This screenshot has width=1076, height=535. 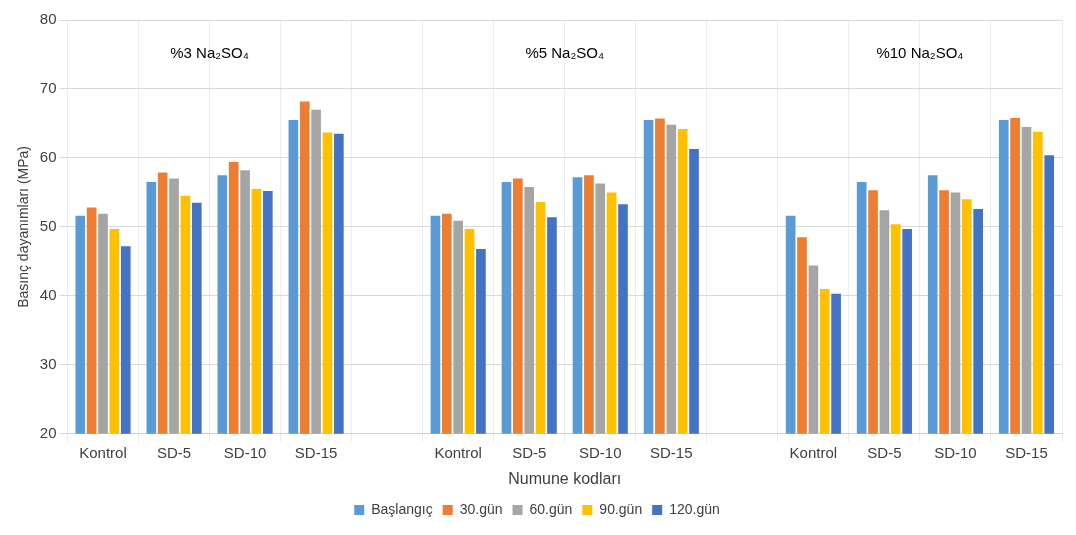 What do you see at coordinates (48, 432) in the screenshot?
I see `y-tick-label: 20` at bounding box center [48, 432].